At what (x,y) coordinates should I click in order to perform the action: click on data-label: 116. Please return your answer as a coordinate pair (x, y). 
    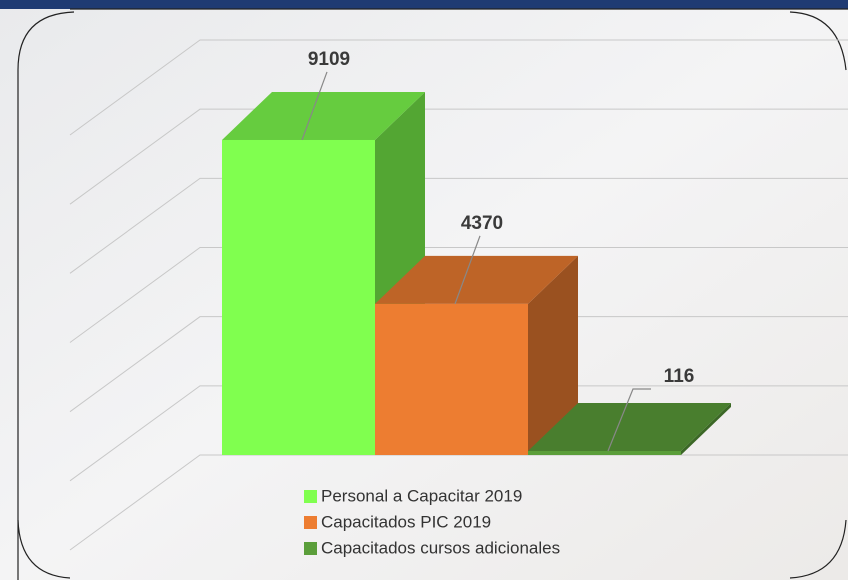
    Looking at the image, I should click on (679, 376).